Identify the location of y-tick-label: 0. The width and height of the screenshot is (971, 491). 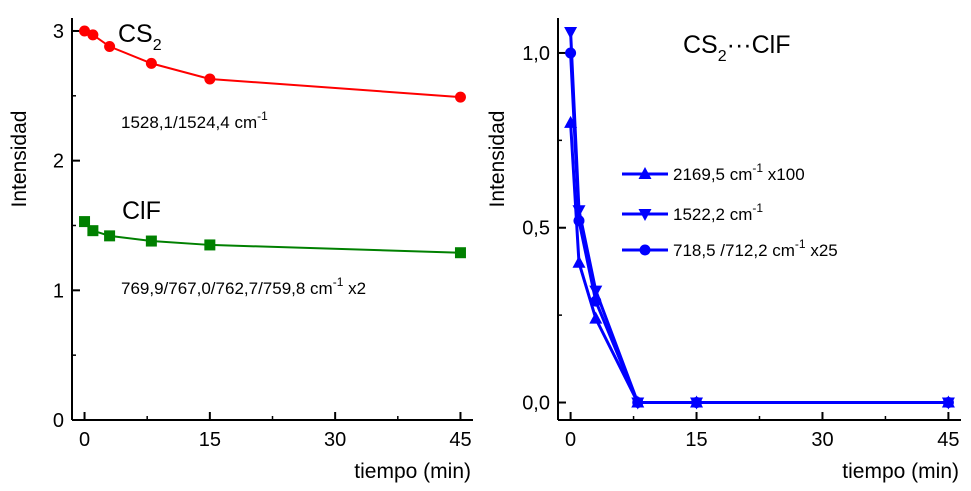
(58, 421).